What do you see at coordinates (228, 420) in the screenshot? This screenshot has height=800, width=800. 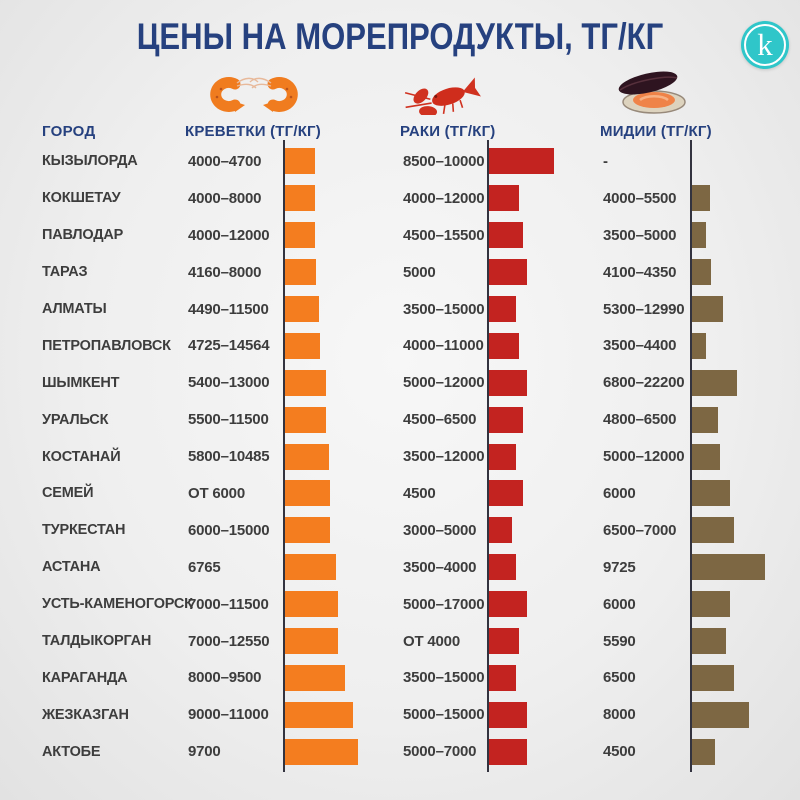 I see `shrimp-price-range: 5500–11500` at bounding box center [228, 420].